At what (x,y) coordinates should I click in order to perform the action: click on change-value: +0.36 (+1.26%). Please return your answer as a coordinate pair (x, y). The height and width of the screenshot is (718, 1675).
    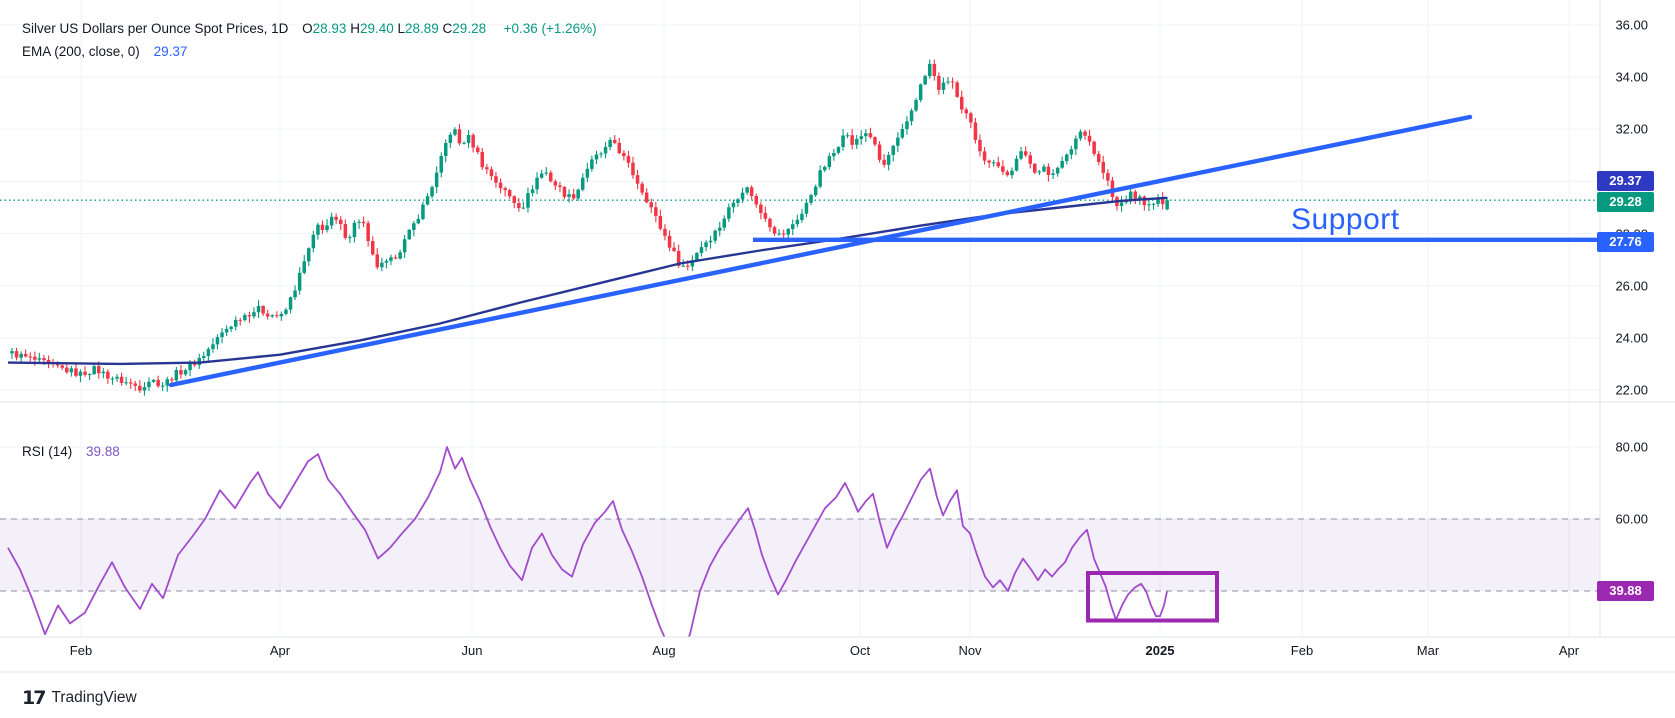
    Looking at the image, I should click on (550, 28).